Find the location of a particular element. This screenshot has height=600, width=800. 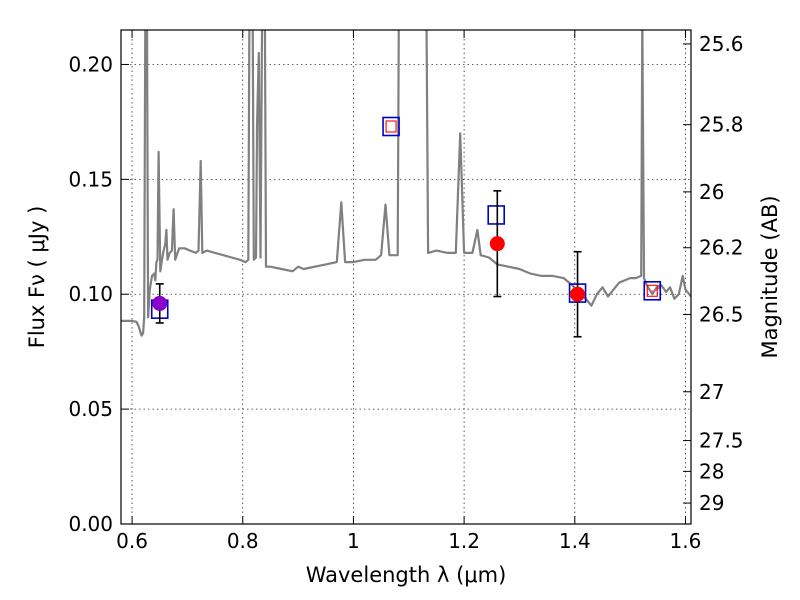

y-axis-label: Flux Fν ( μJy ) is located at coordinates (37, 277).